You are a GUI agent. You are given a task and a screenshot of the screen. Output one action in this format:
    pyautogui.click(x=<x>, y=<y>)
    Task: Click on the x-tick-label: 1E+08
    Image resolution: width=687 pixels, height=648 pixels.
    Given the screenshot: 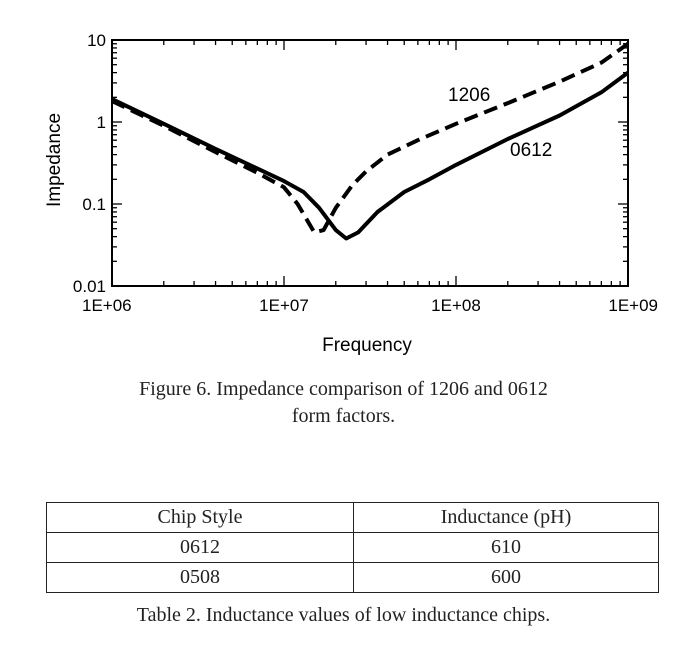 What is the action you would take?
    pyautogui.click(x=456, y=305)
    